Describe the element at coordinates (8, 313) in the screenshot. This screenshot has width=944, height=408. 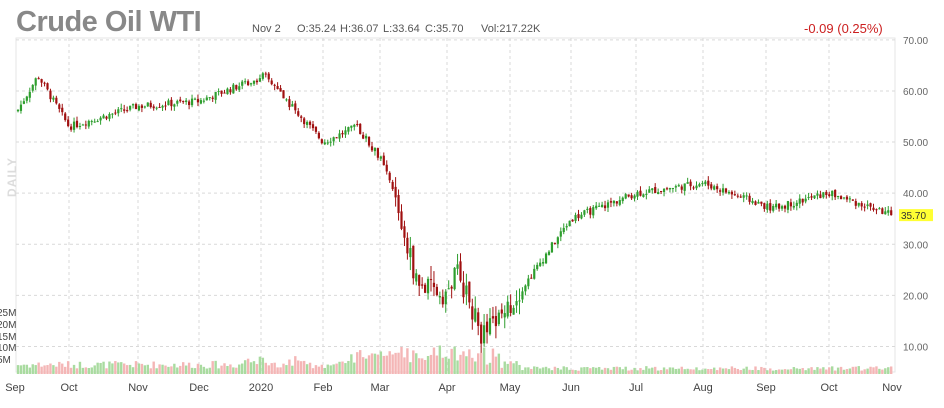
I see `volume-tick-label: 25M` at that location.